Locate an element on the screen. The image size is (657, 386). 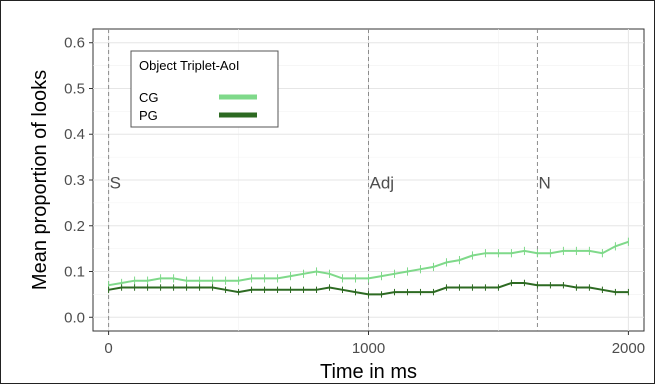
marker-label: S is located at coordinates (115, 182).